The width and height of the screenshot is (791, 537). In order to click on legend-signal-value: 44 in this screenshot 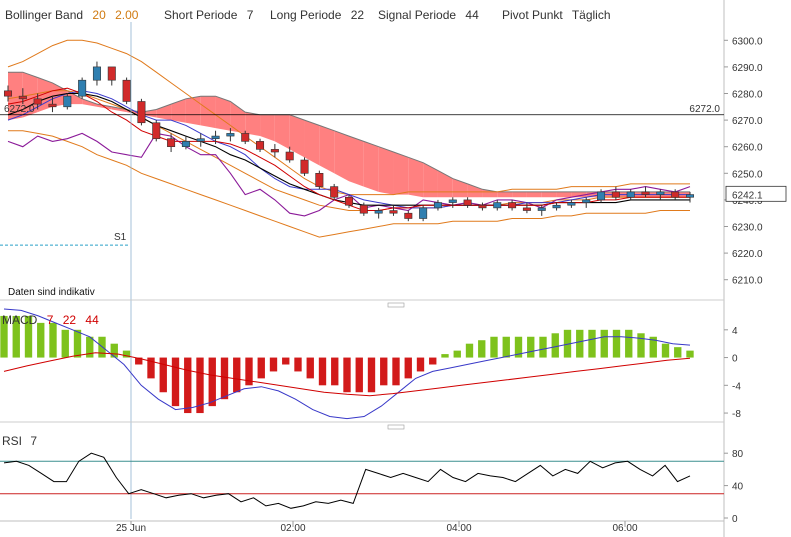, I will do `click(472, 15)`.